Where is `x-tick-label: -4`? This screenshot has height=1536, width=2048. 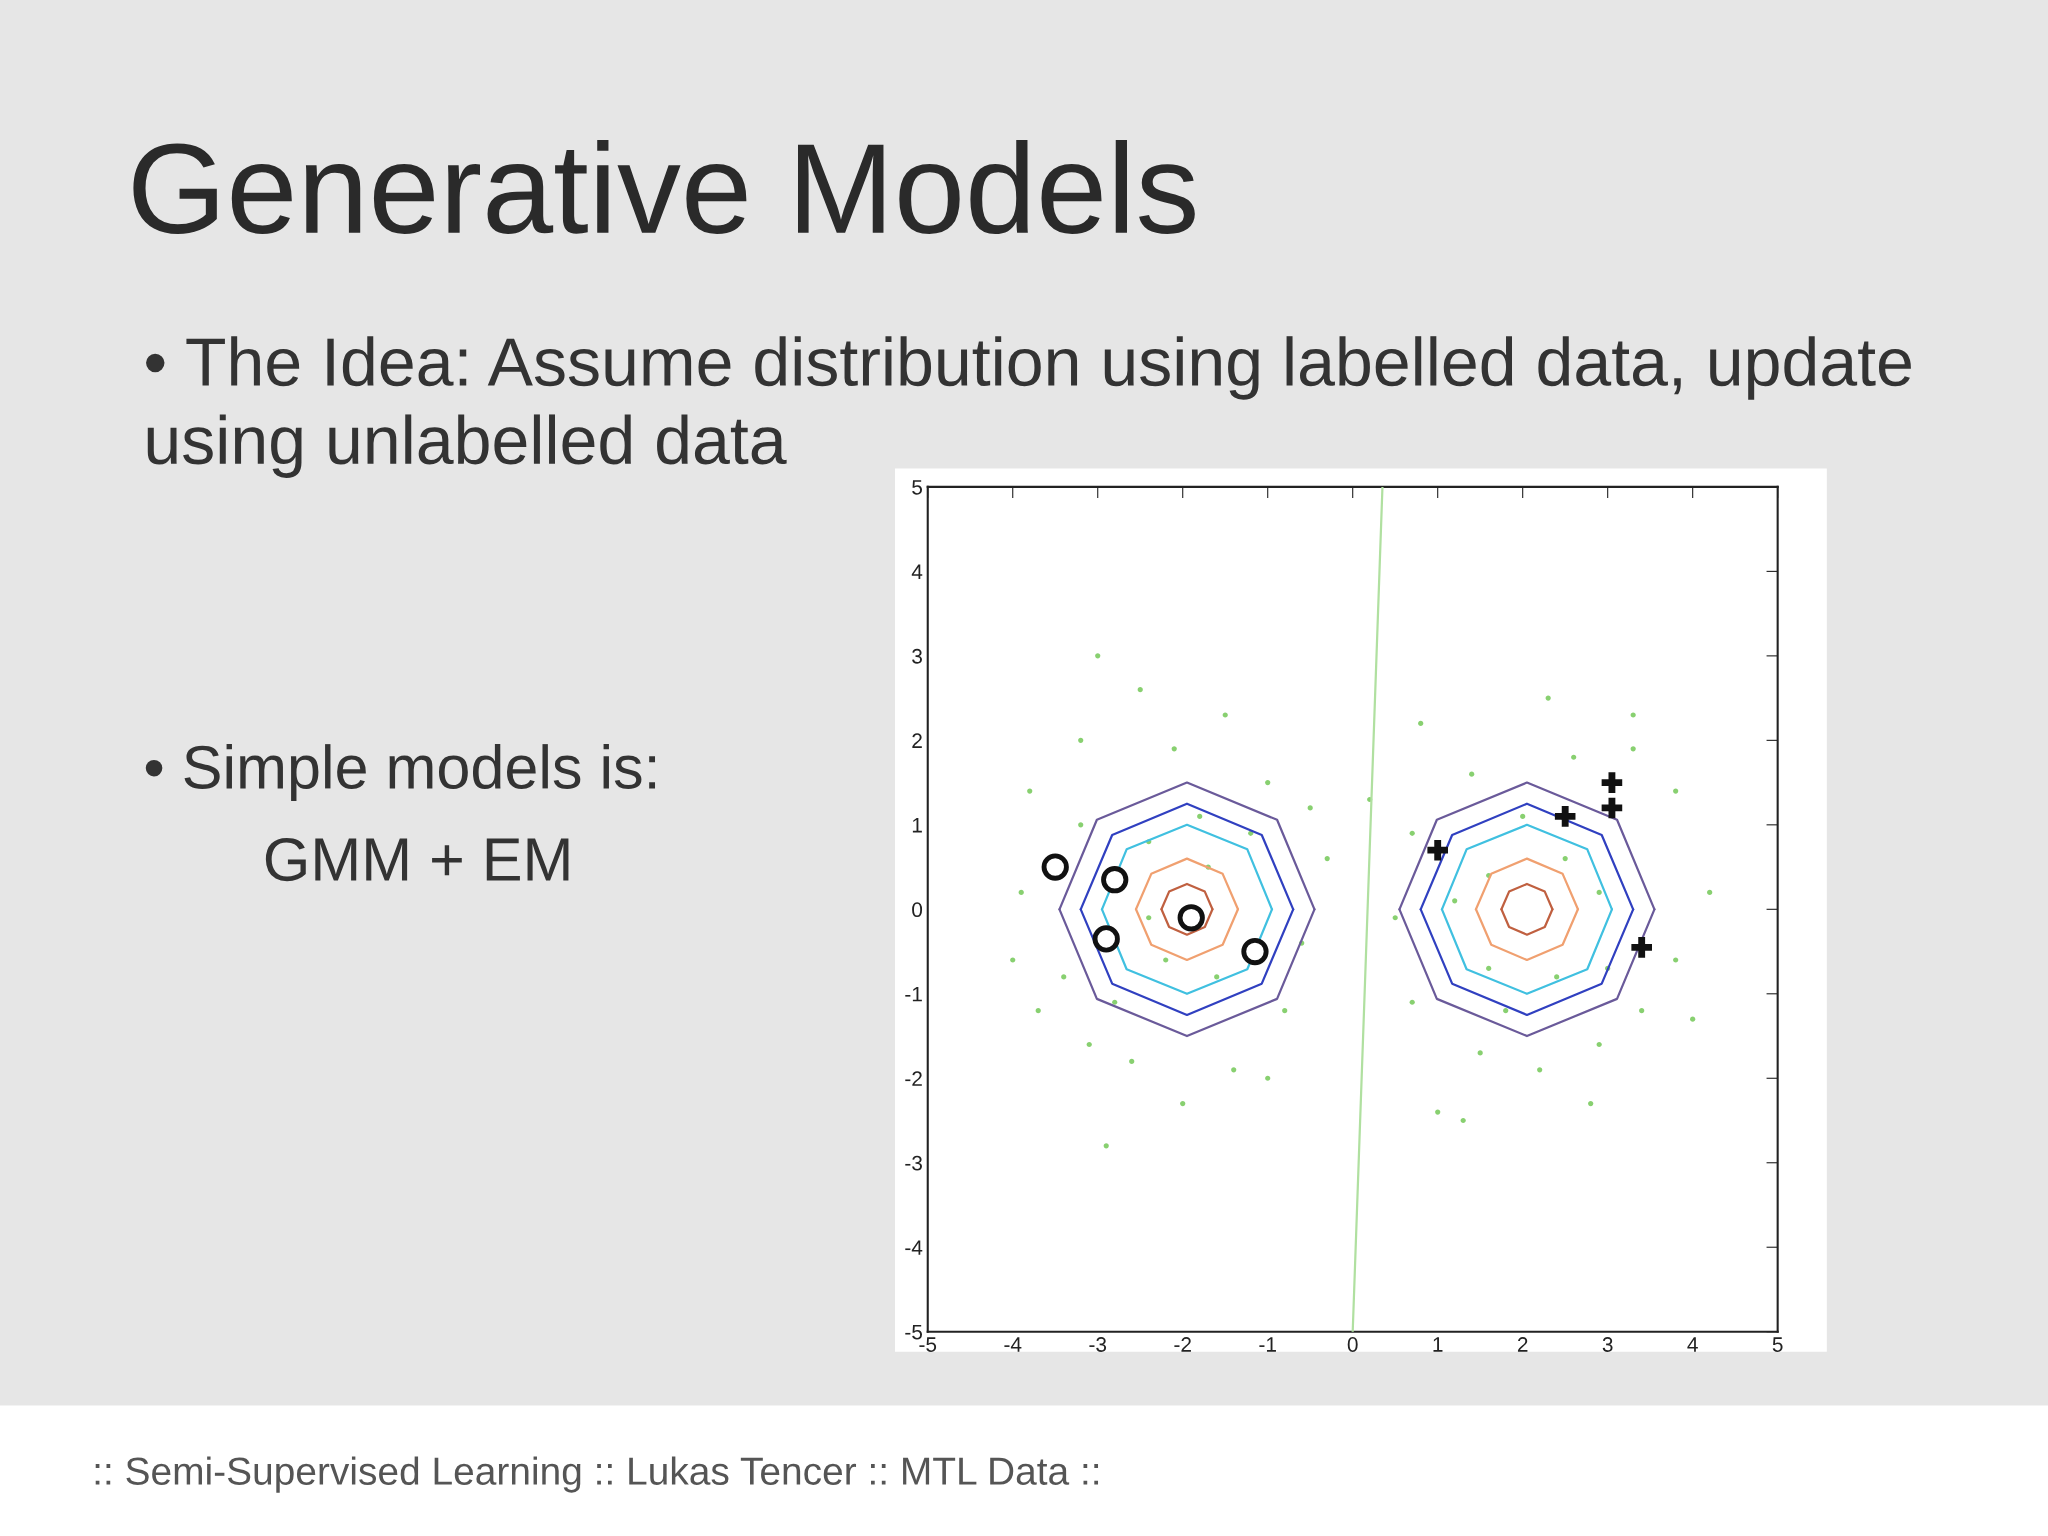
x-tick-label: -4 is located at coordinates (1013, 1344).